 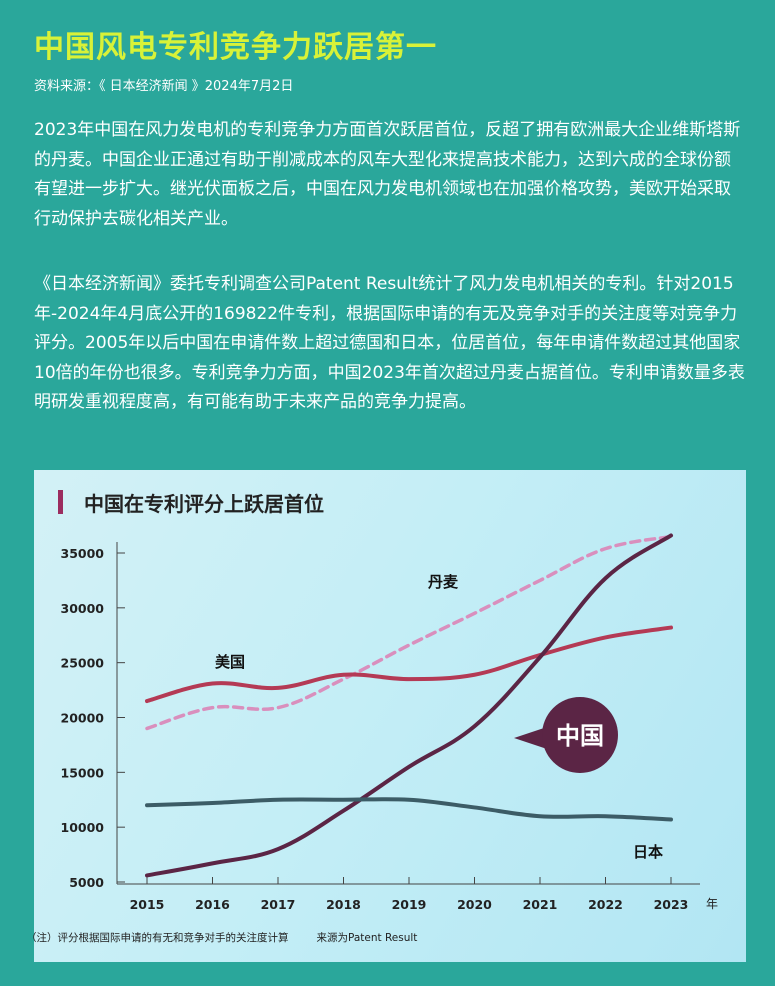 What do you see at coordinates (605, 904) in the screenshot?
I see `x-tick-label: 2022` at bounding box center [605, 904].